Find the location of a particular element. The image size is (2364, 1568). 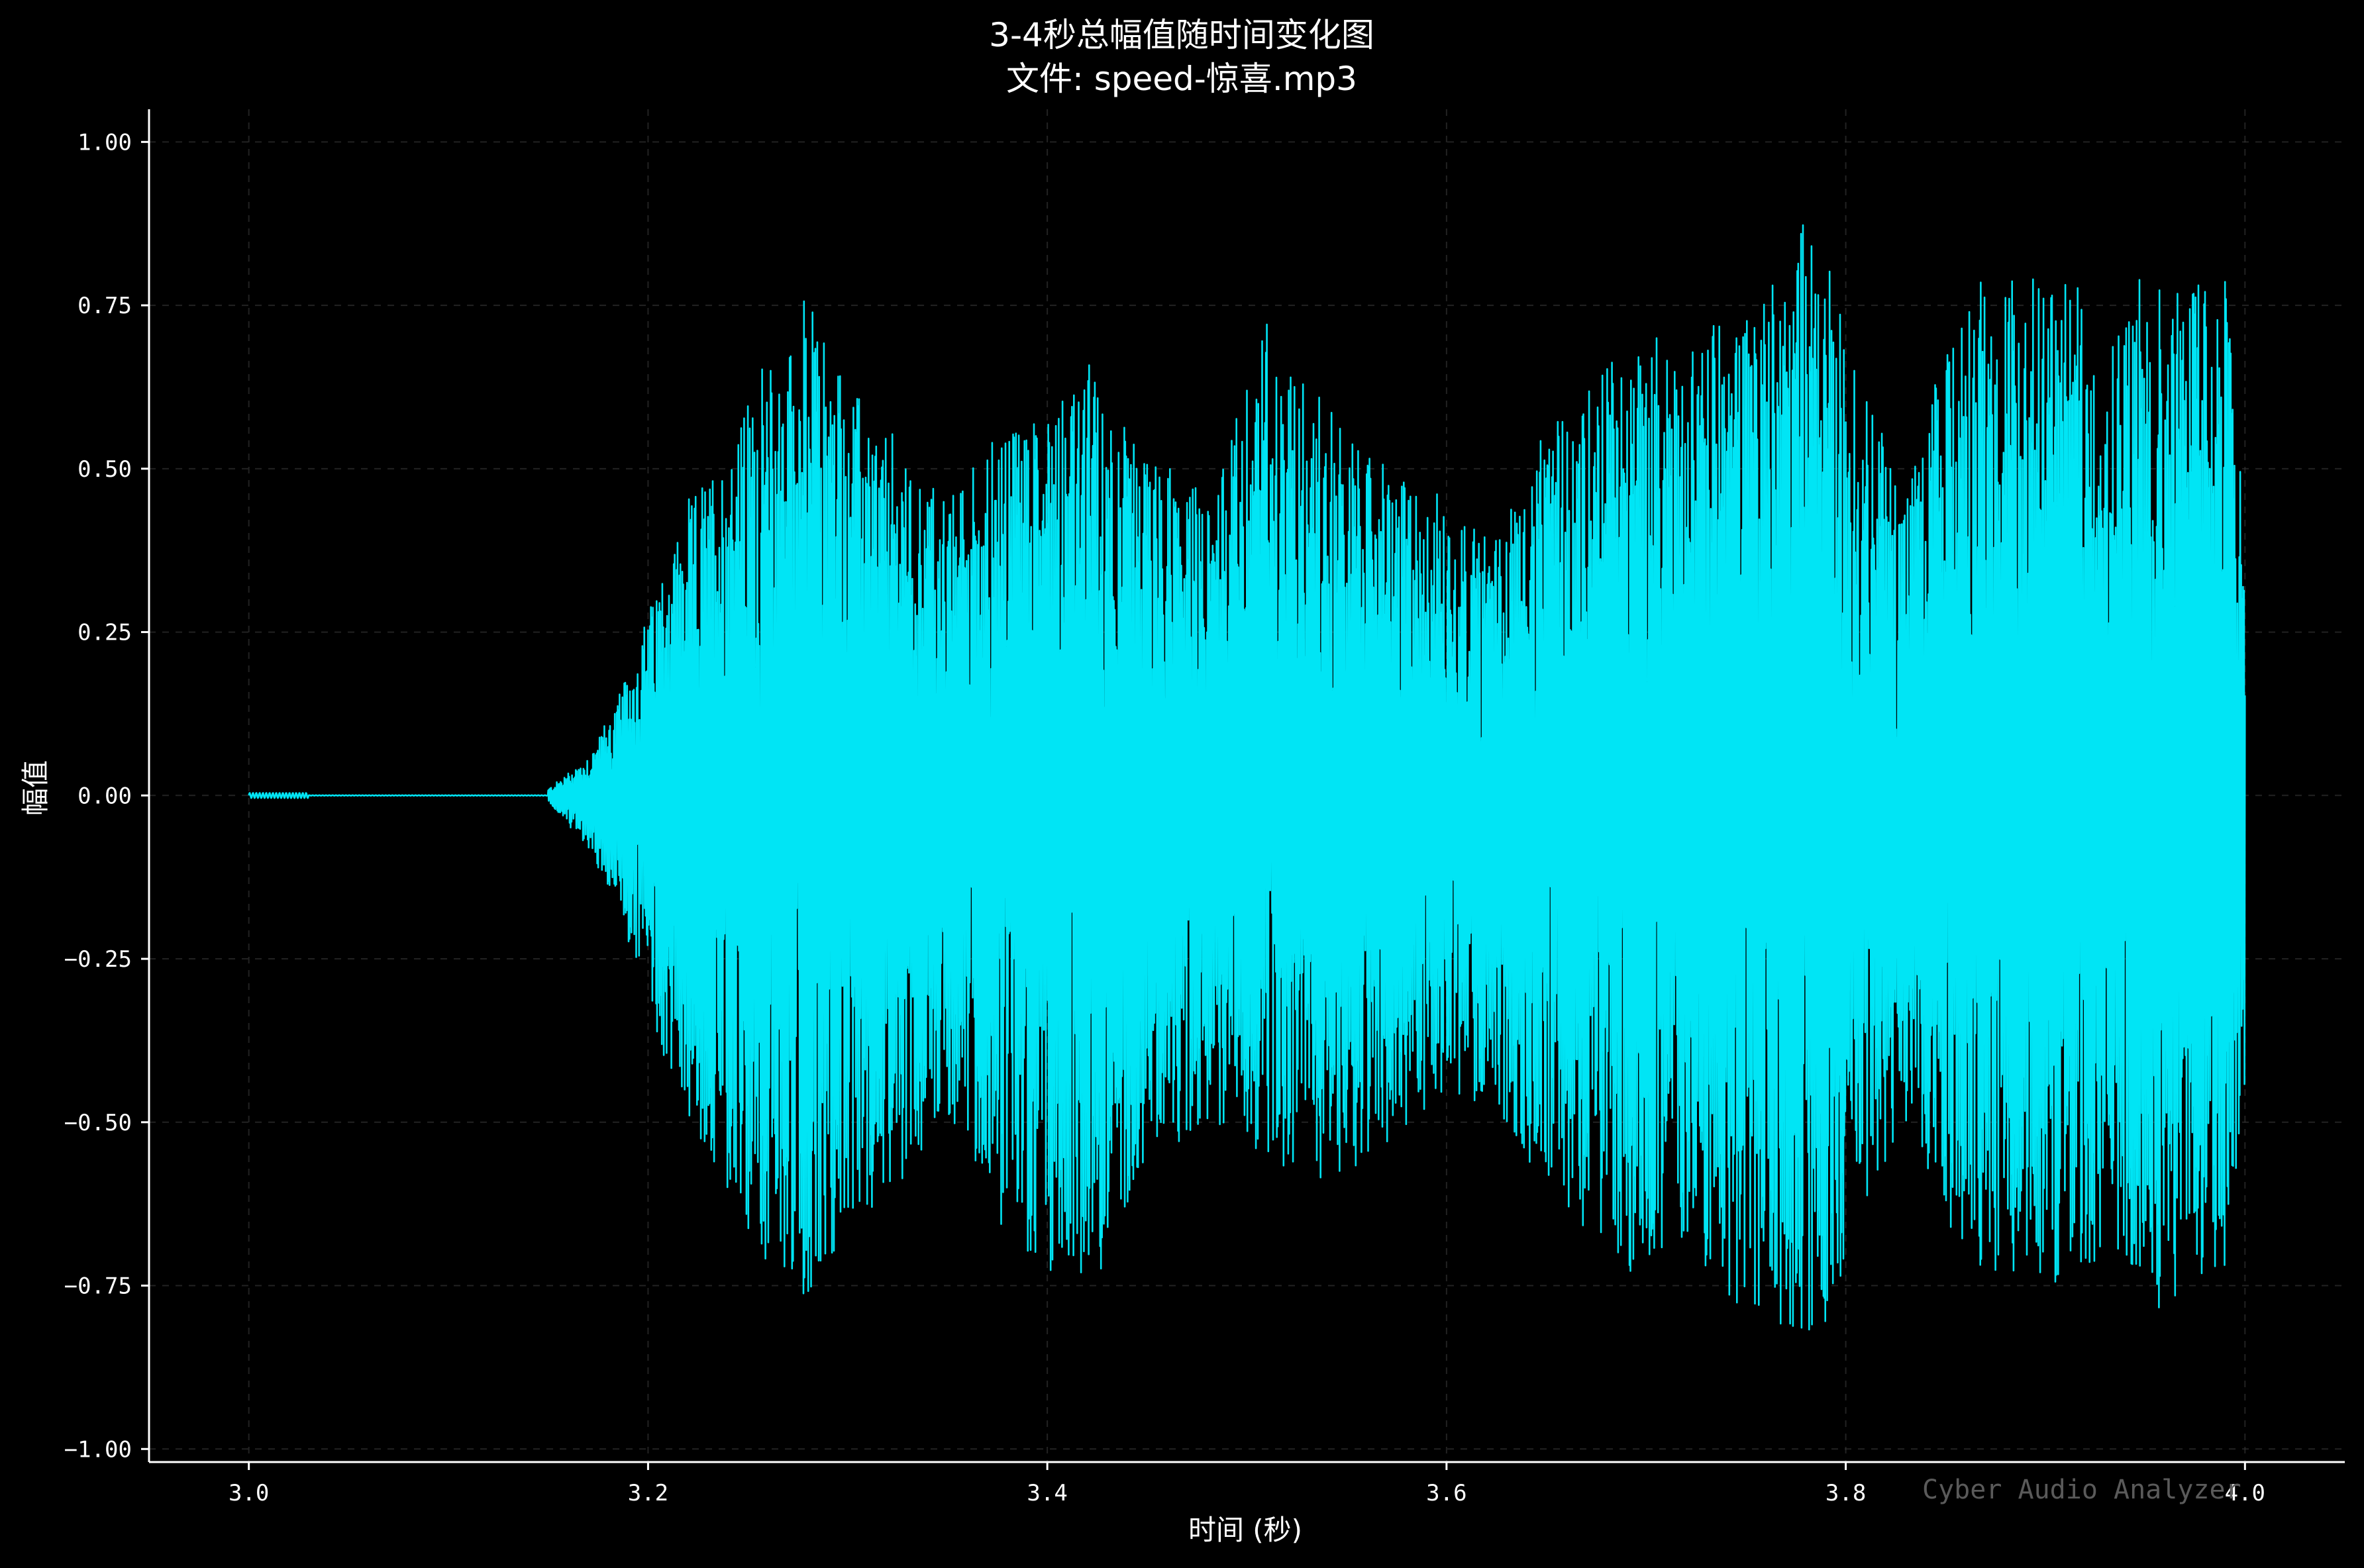

x-tick-label: 3.2 is located at coordinates (648, 1493).